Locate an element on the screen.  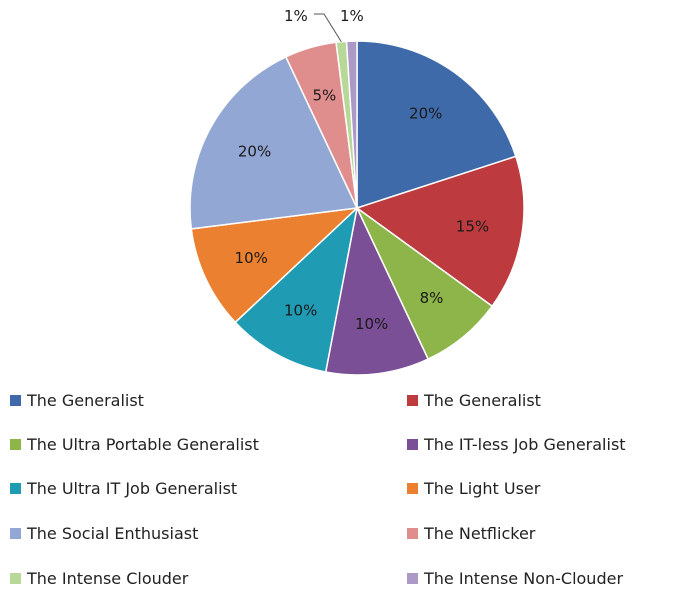
legend-item: The Ultra IT Job Generalist is located at coordinates (123, 488).